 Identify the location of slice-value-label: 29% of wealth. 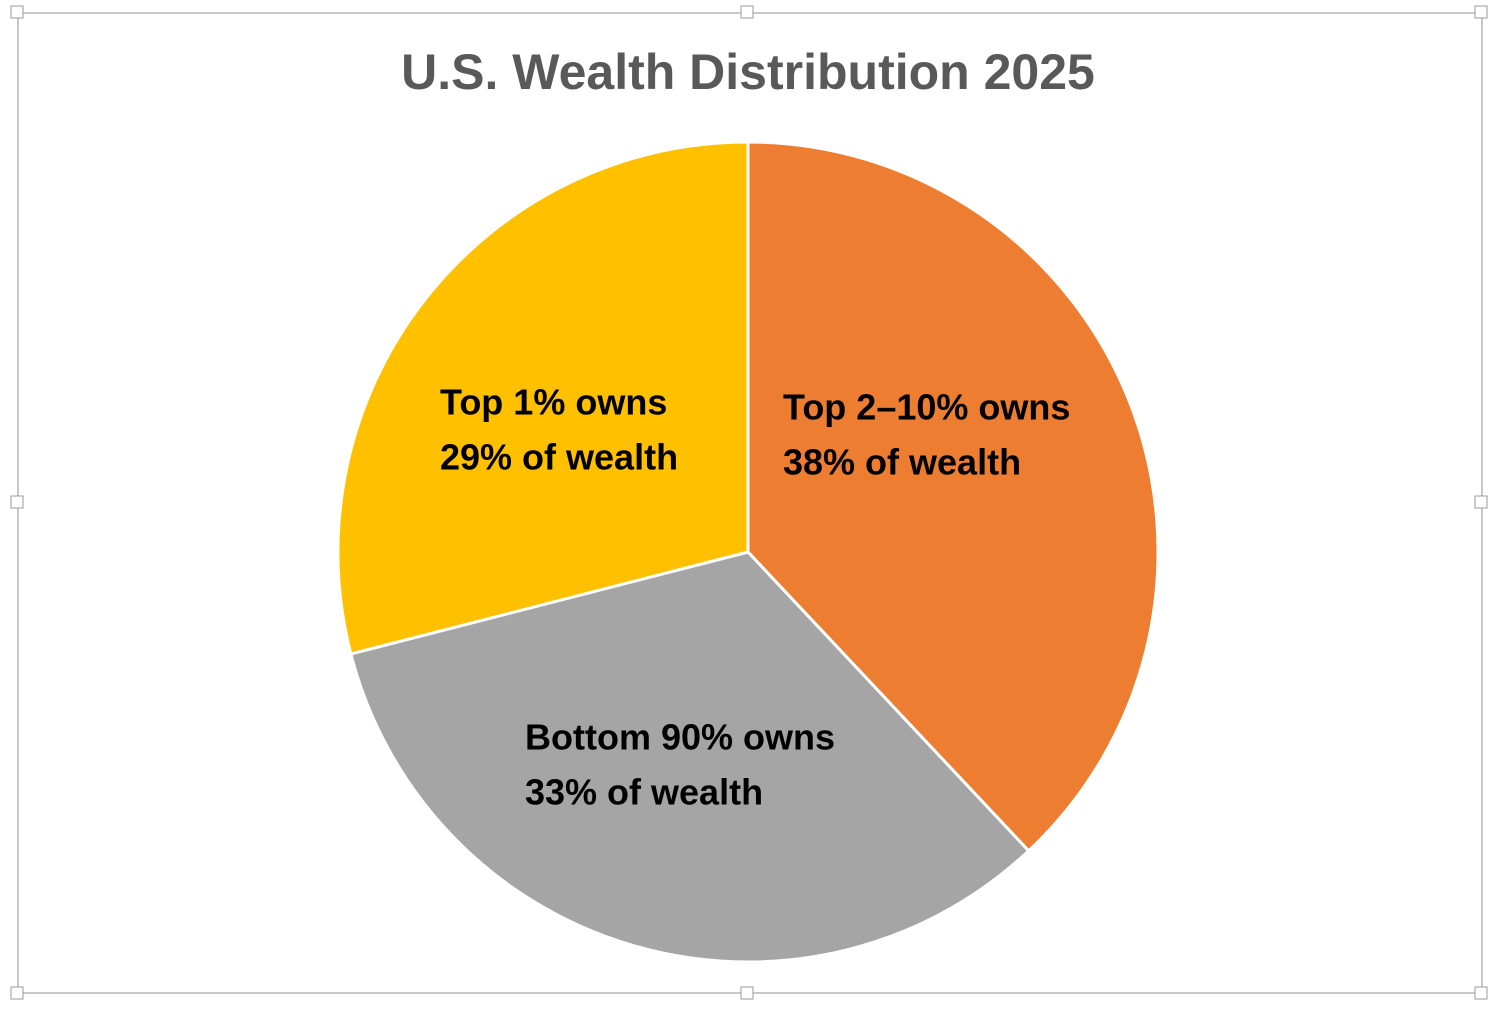
(559, 457).